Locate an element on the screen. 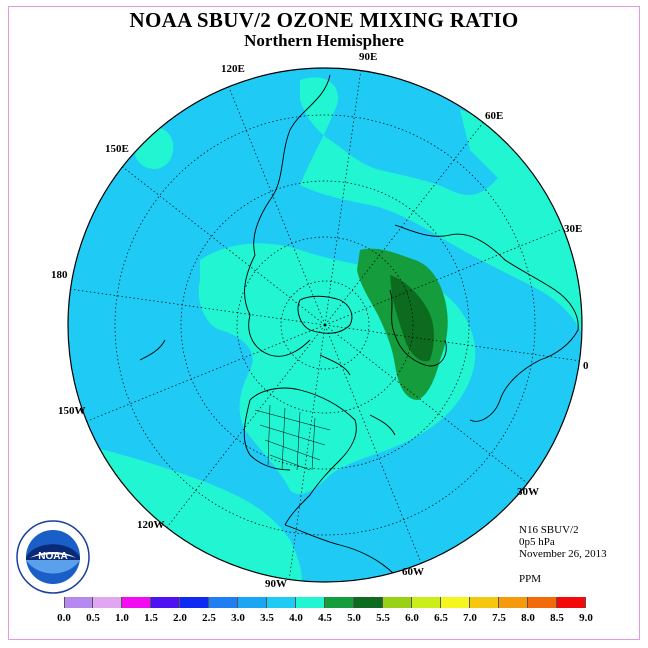  color-bar-tick-label: 6.0 is located at coordinates (412, 618).